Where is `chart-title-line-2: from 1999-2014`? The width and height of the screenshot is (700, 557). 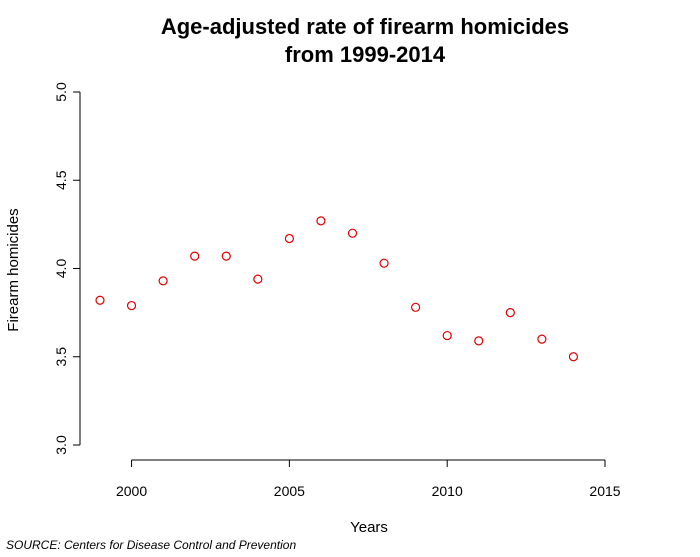 chart-title-line-2: from 1999-2014 is located at coordinates (365, 54).